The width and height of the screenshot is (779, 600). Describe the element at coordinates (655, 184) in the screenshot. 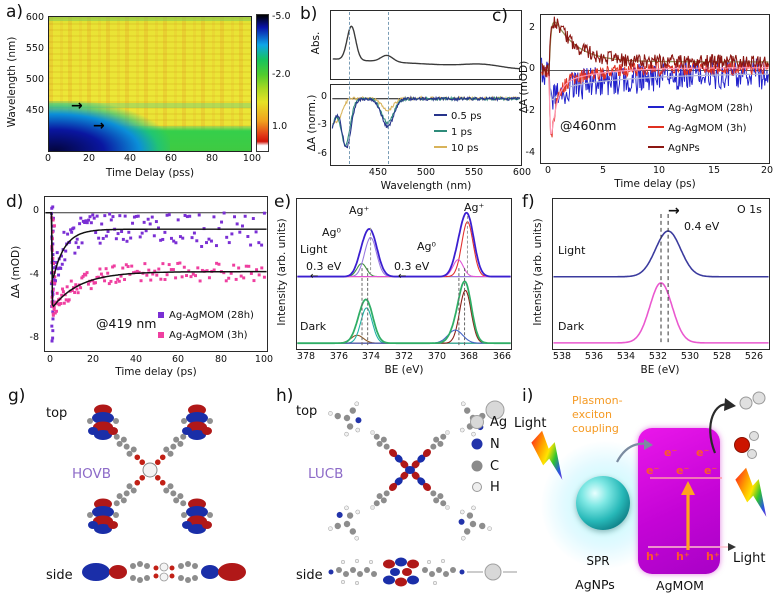

I see `c-x-axis-label: Time delay (ps)` at that location.